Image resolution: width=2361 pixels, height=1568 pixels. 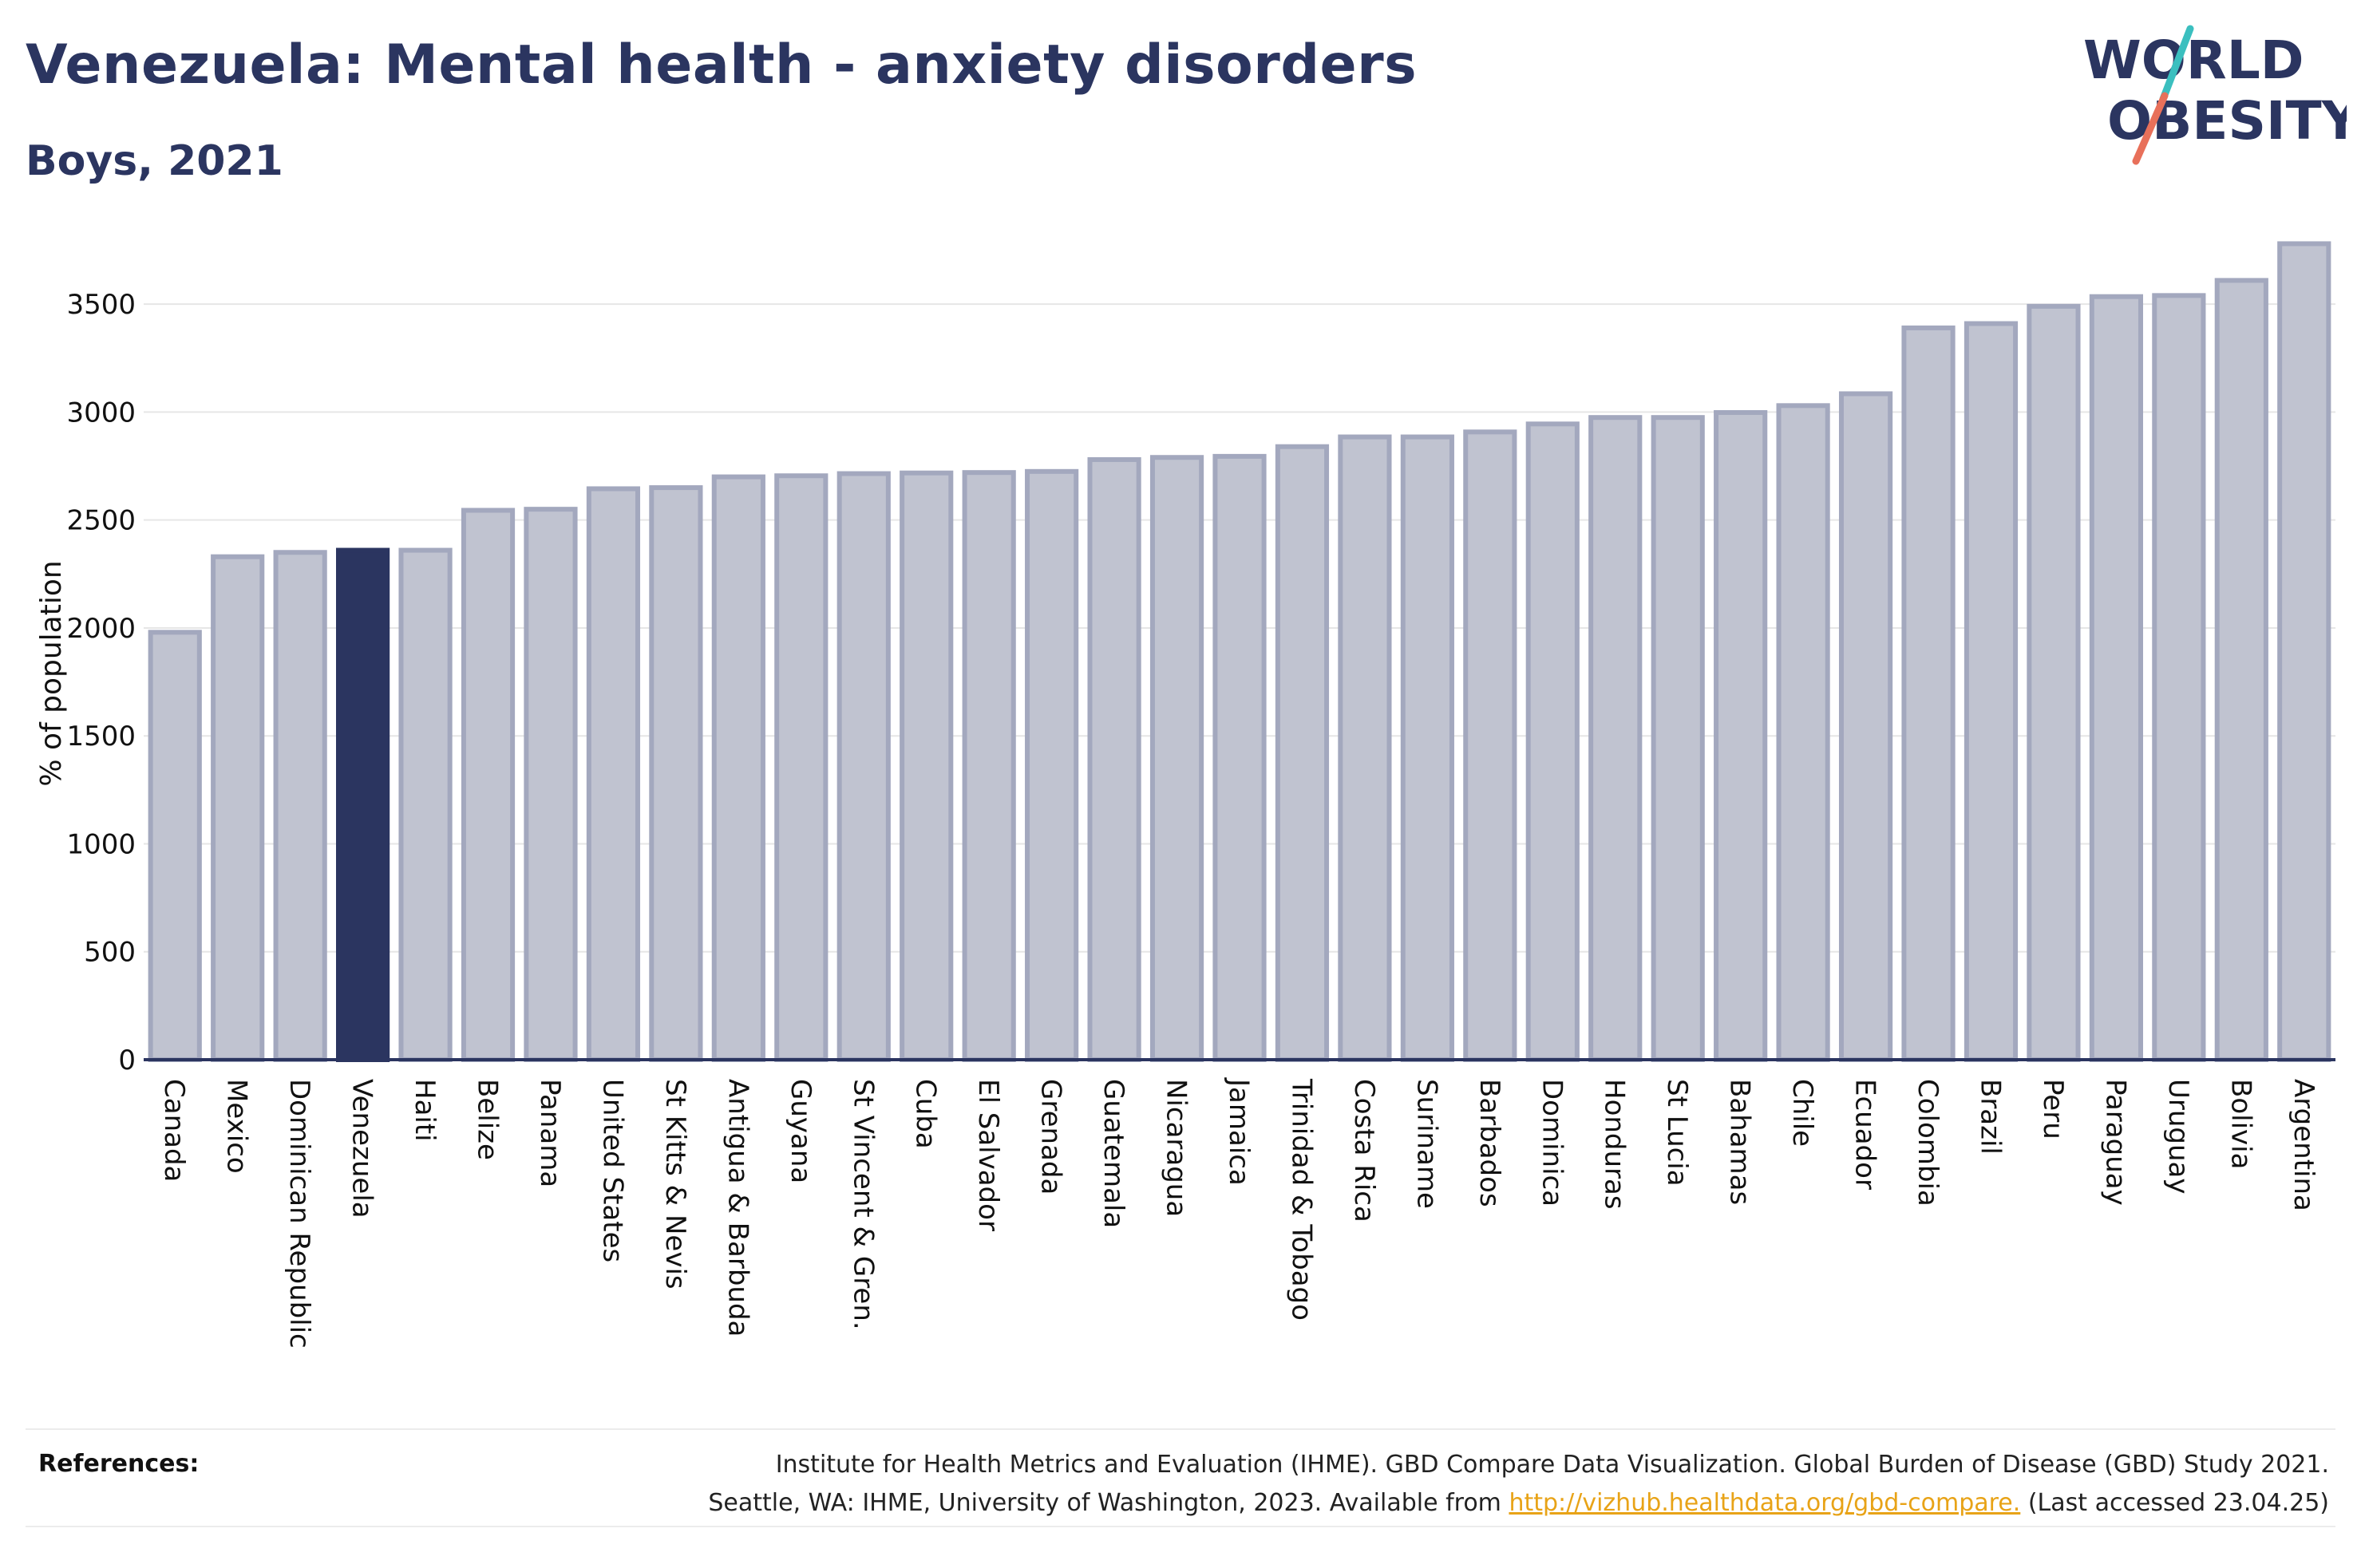 What do you see at coordinates (1113, 1153) in the screenshot?
I see `x-tick-label: Guatemala` at bounding box center [1113, 1153].